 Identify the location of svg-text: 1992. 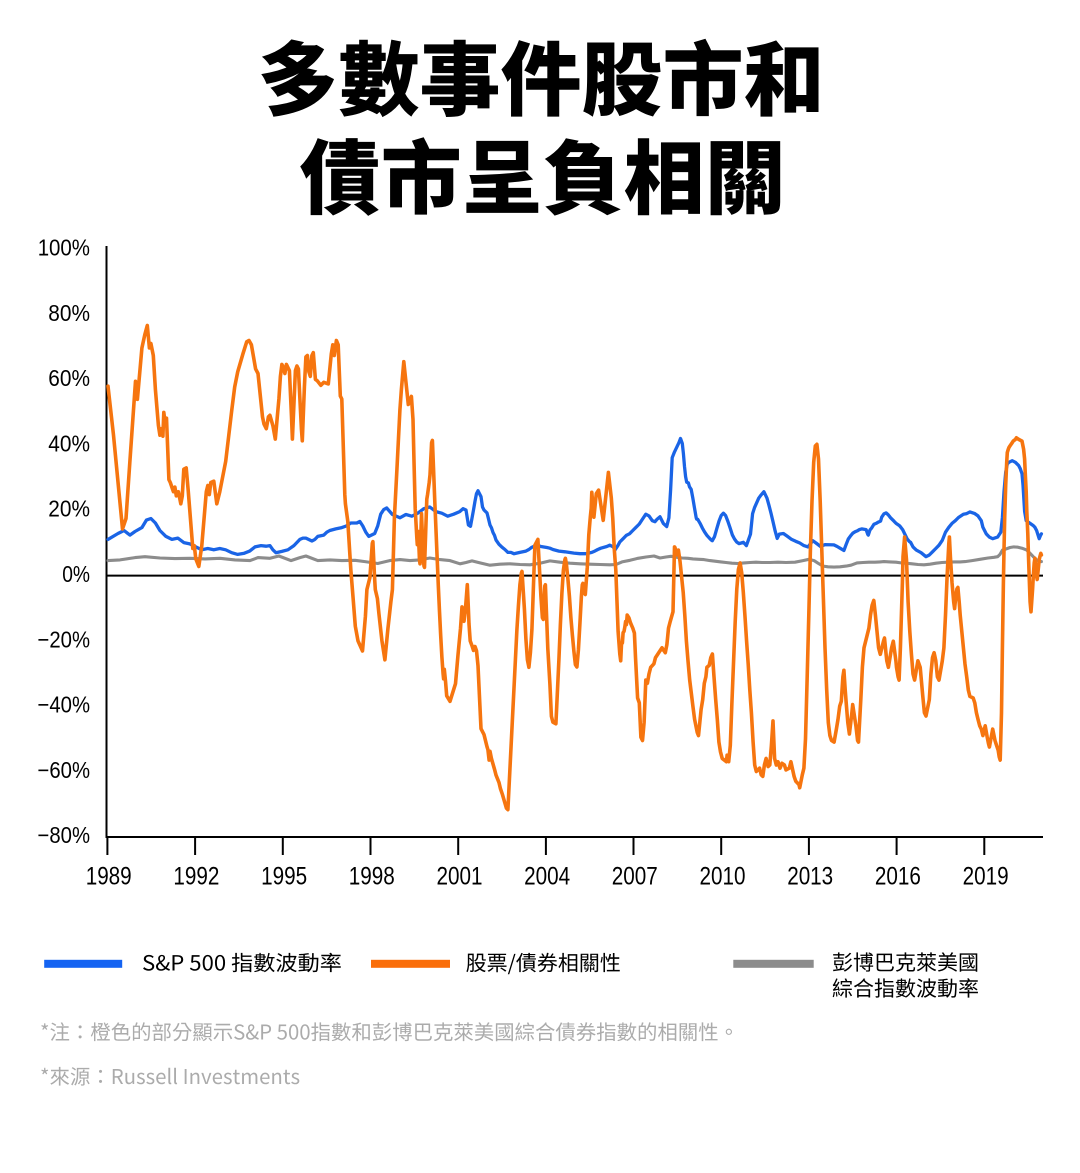
(196, 876).